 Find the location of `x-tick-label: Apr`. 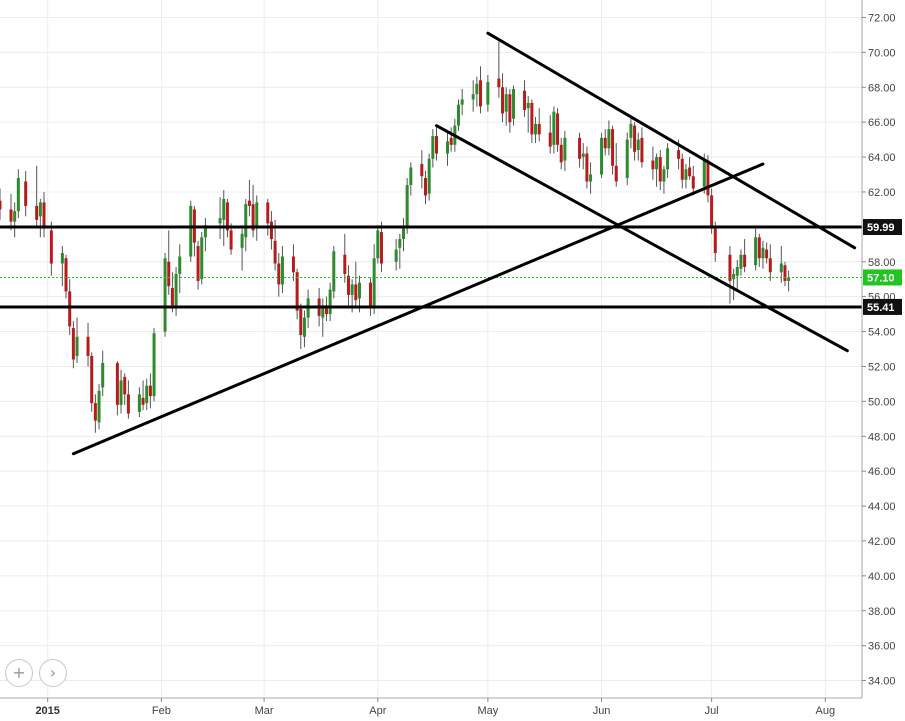

x-tick-label: Apr is located at coordinates (377, 711).